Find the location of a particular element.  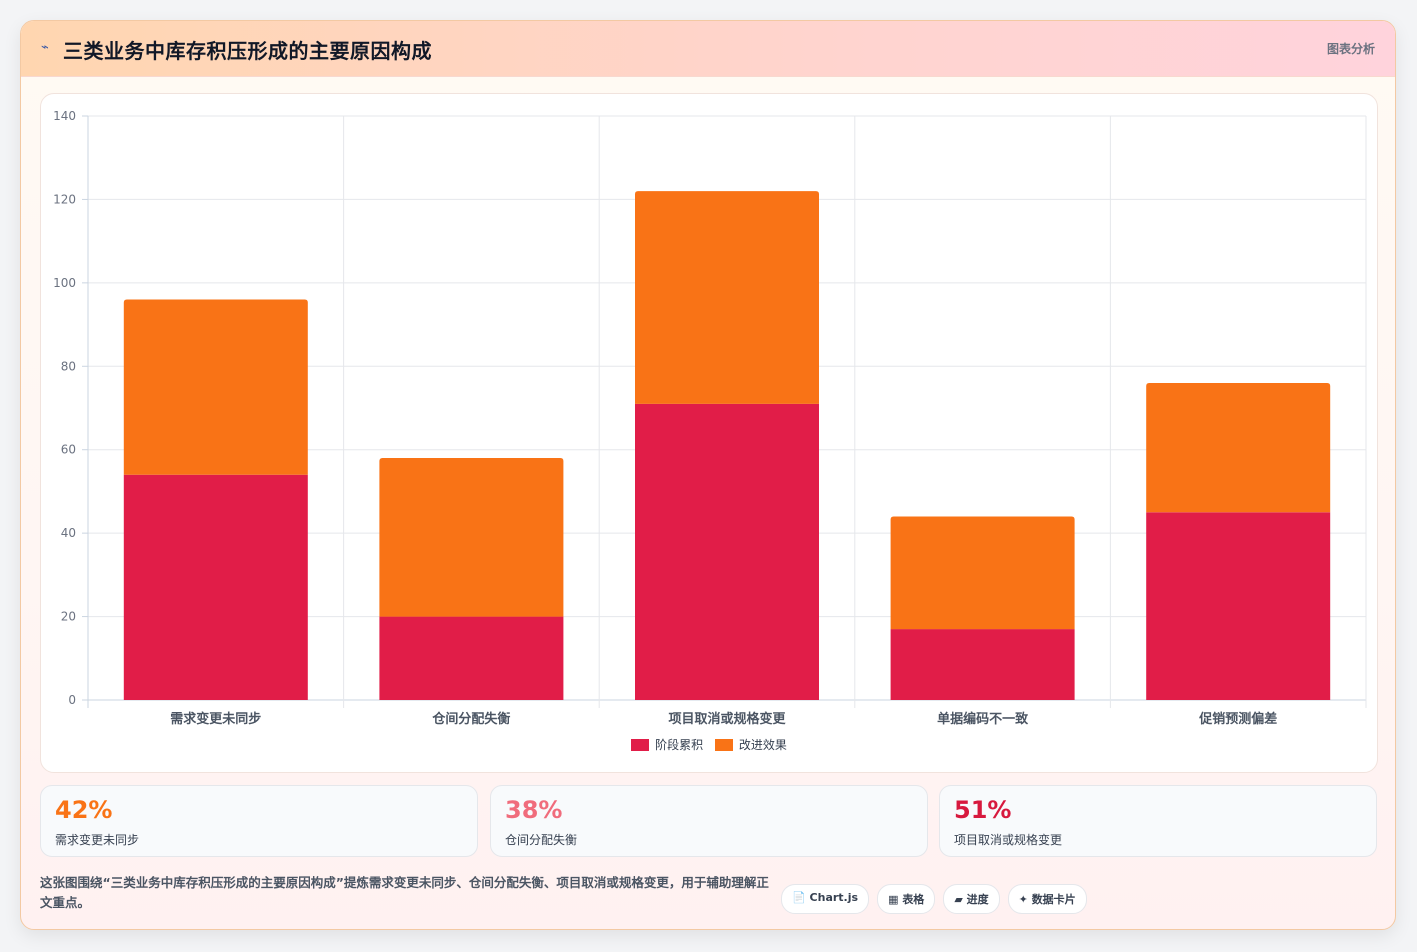

stat-value: 42% is located at coordinates (84, 810).